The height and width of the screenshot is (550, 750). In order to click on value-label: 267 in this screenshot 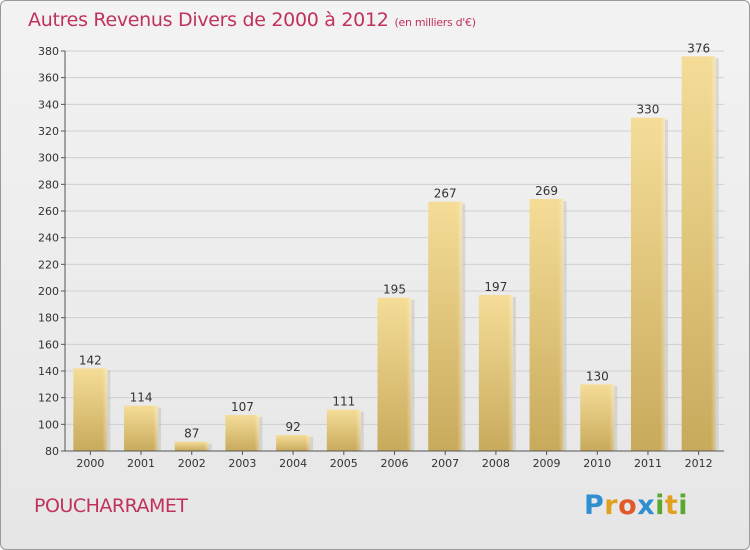, I will do `click(445, 194)`.